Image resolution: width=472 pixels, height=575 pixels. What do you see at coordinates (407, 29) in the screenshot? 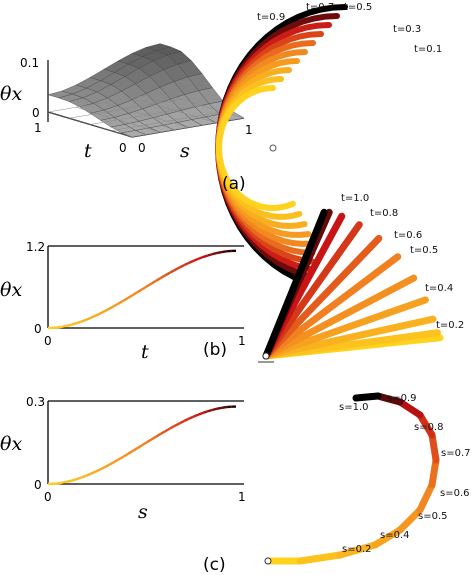
I see `annot-t0.3: t=0.3` at bounding box center [407, 29].